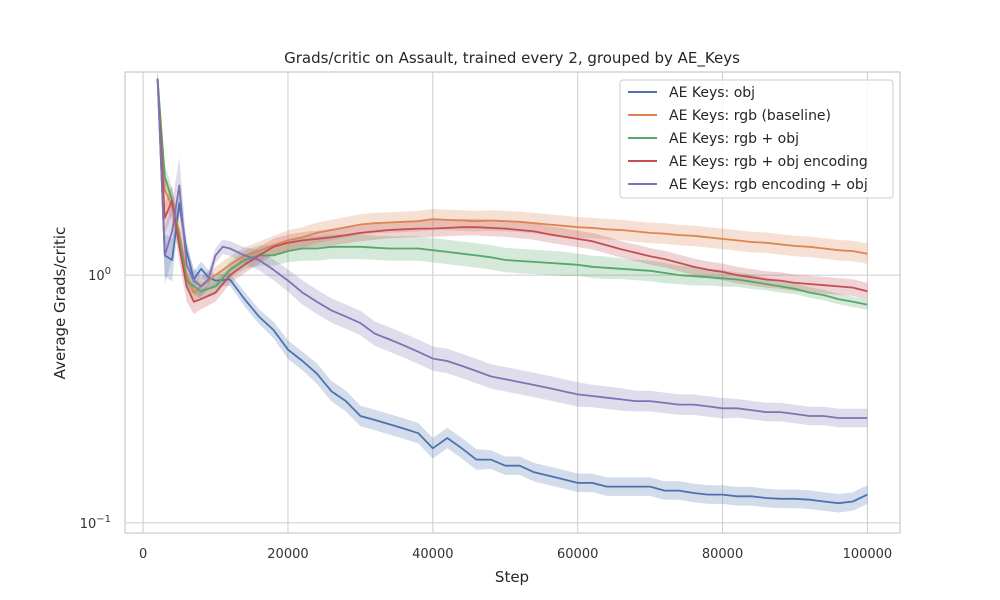 This screenshot has width=1000, height=600. I want to click on x-tick-label: 0, so click(143, 554).